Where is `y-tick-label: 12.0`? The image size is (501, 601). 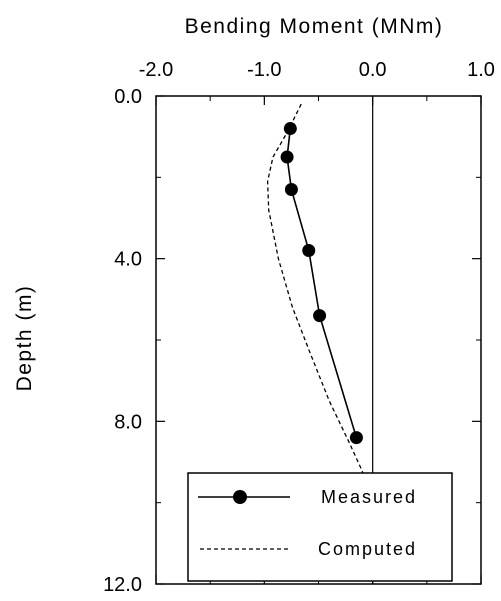
y-tick-label: 12.0 is located at coordinates (122, 585).